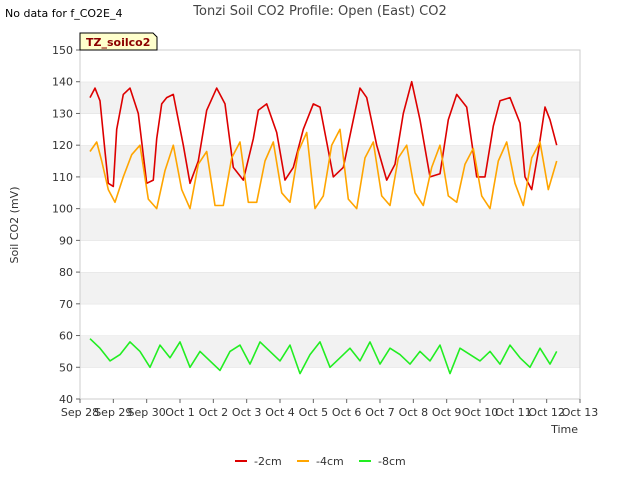  What do you see at coordinates (314, 412) in the screenshot?
I see `x-tick-label: Oct 5` at bounding box center [314, 412].